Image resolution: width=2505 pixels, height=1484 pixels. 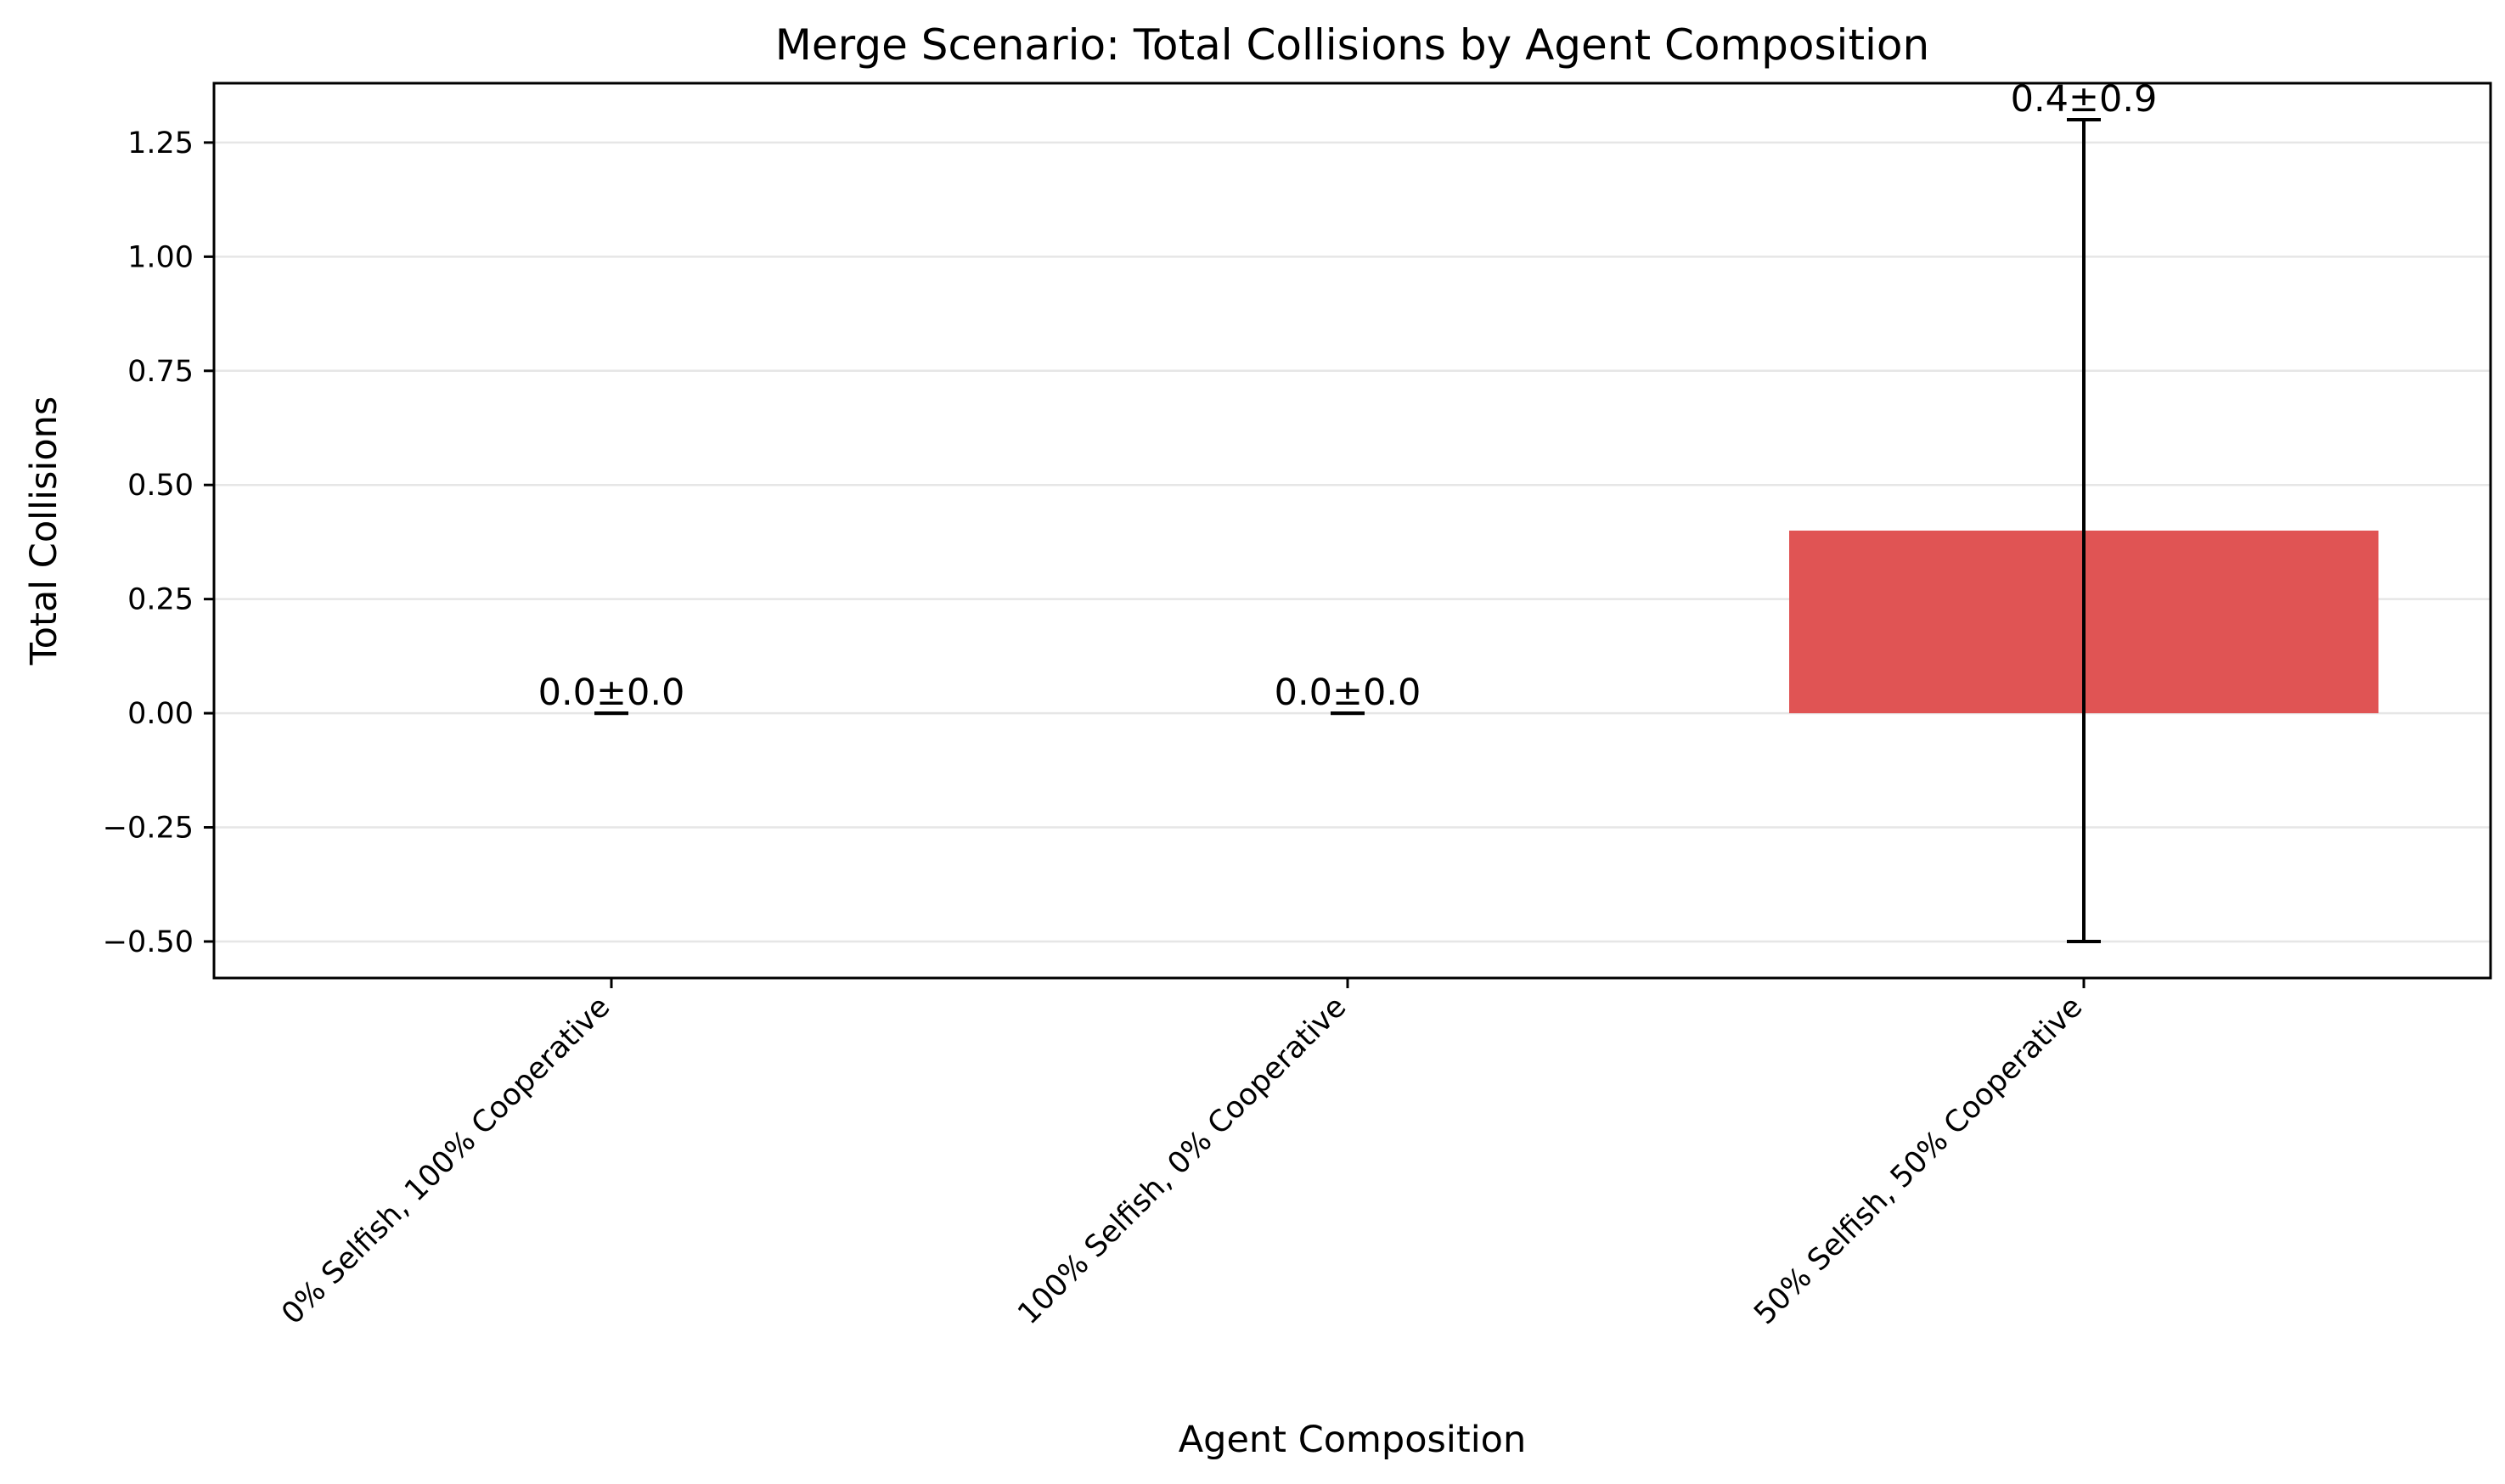 What do you see at coordinates (611, 693) in the screenshot?
I see `data-label-0: 0.0±0.0` at bounding box center [611, 693].